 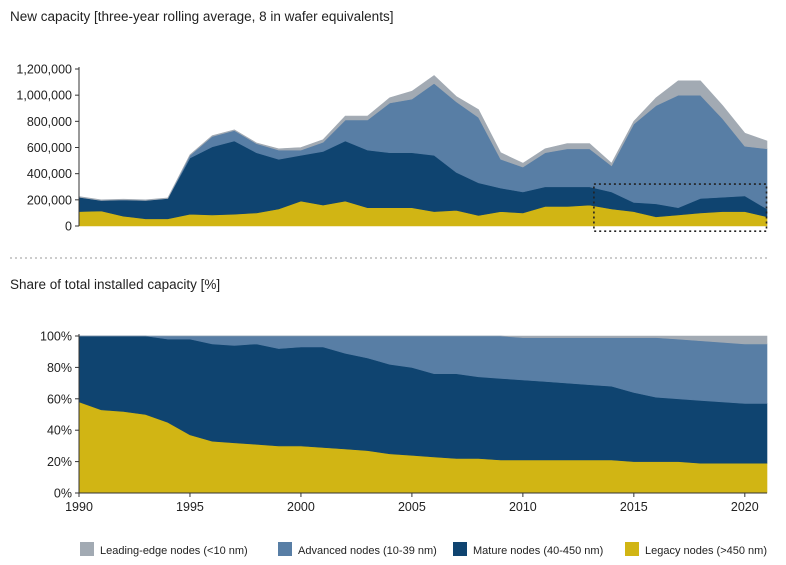 What do you see at coordinates (56, 337) in the screenshot?
I see `chart2-y-tick-label: 100%` at bounding box center [56, 337].